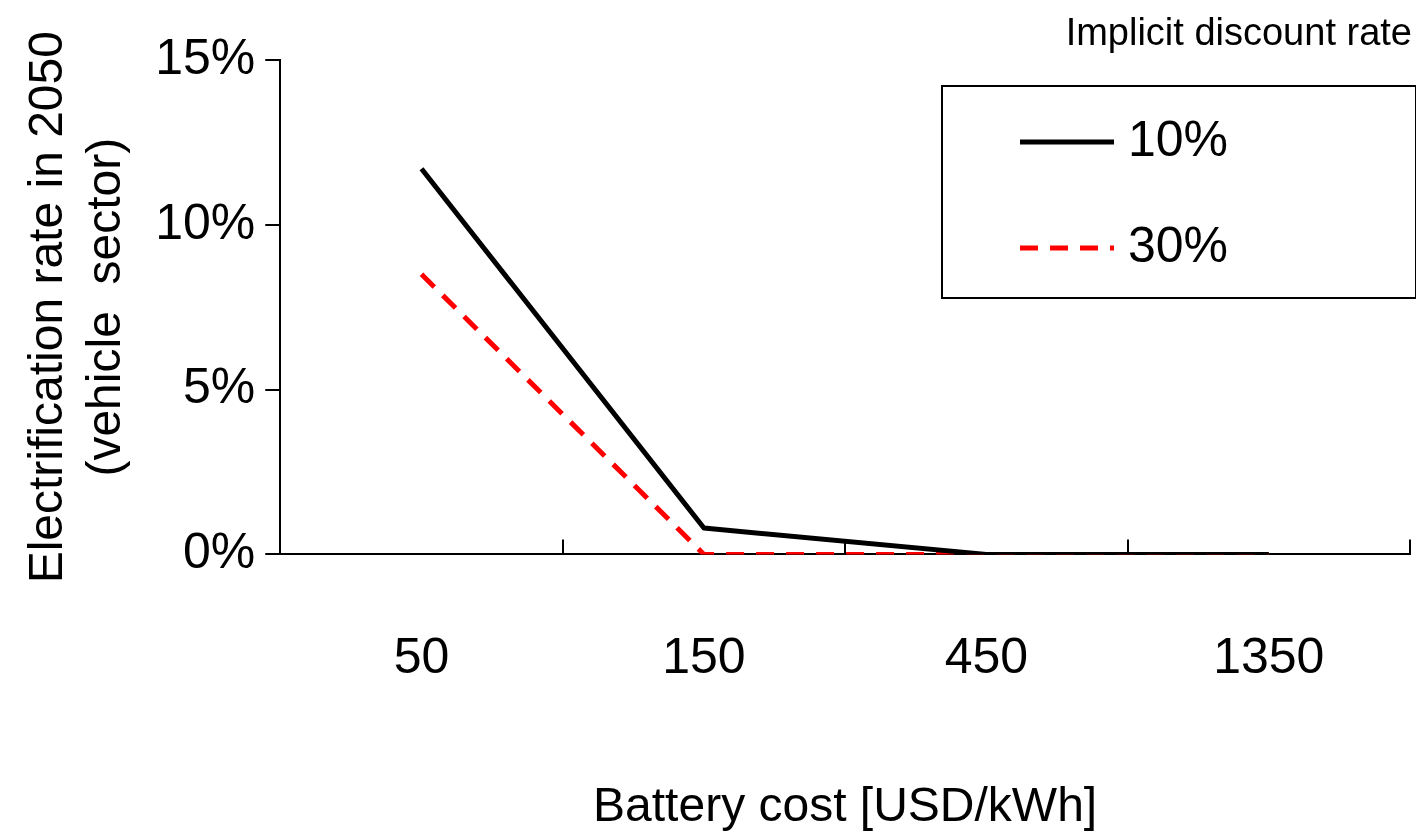 This screenshot has width=1416, height=837. Describe the element at coordinates (1178, 138) in the screenshot. I see `legend-label: 10%` at that location.